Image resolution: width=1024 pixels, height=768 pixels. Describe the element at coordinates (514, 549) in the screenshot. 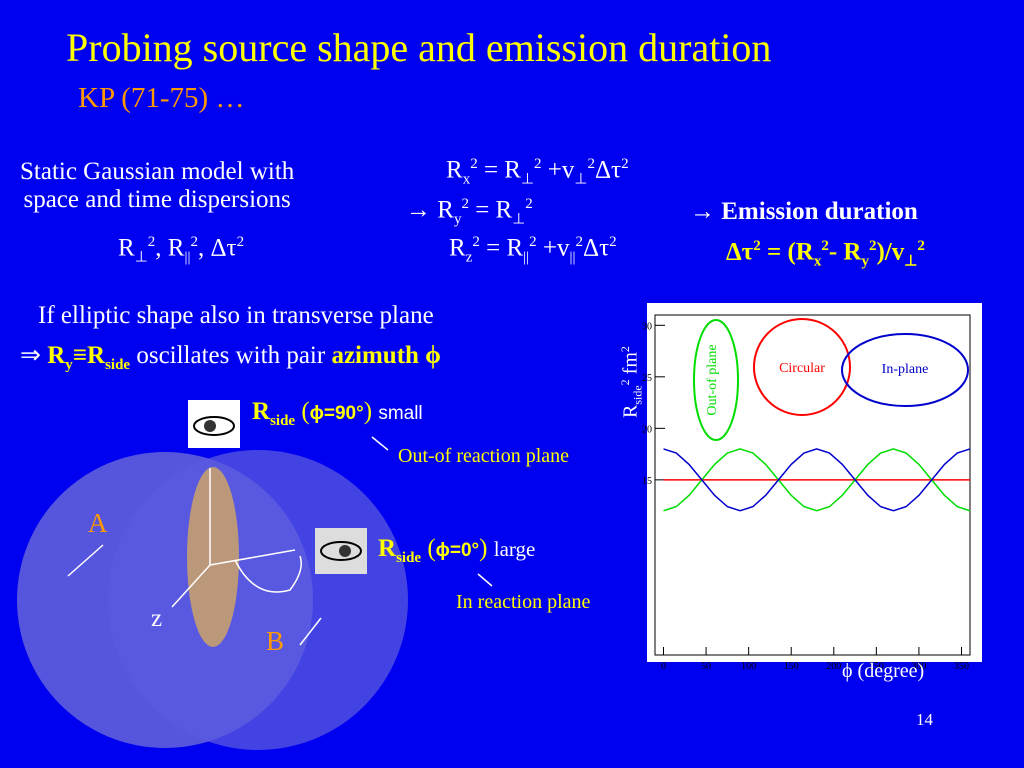

I see `text-run: large` at that location.